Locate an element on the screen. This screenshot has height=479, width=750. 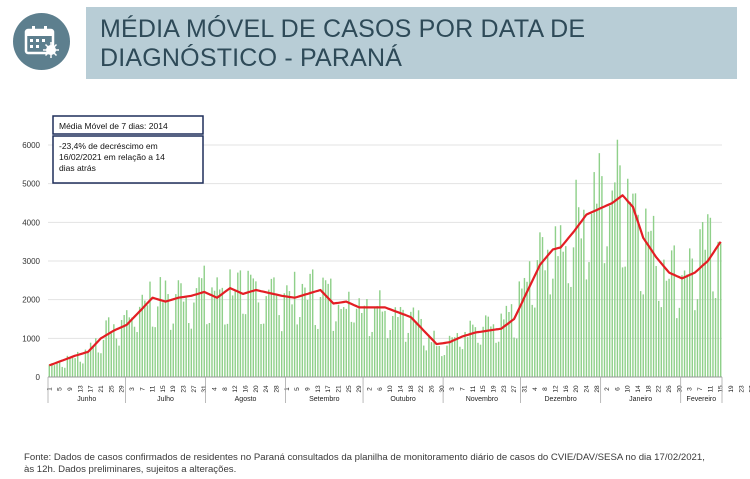
x-tick-label: 27 is located at coordinates (194, 389).